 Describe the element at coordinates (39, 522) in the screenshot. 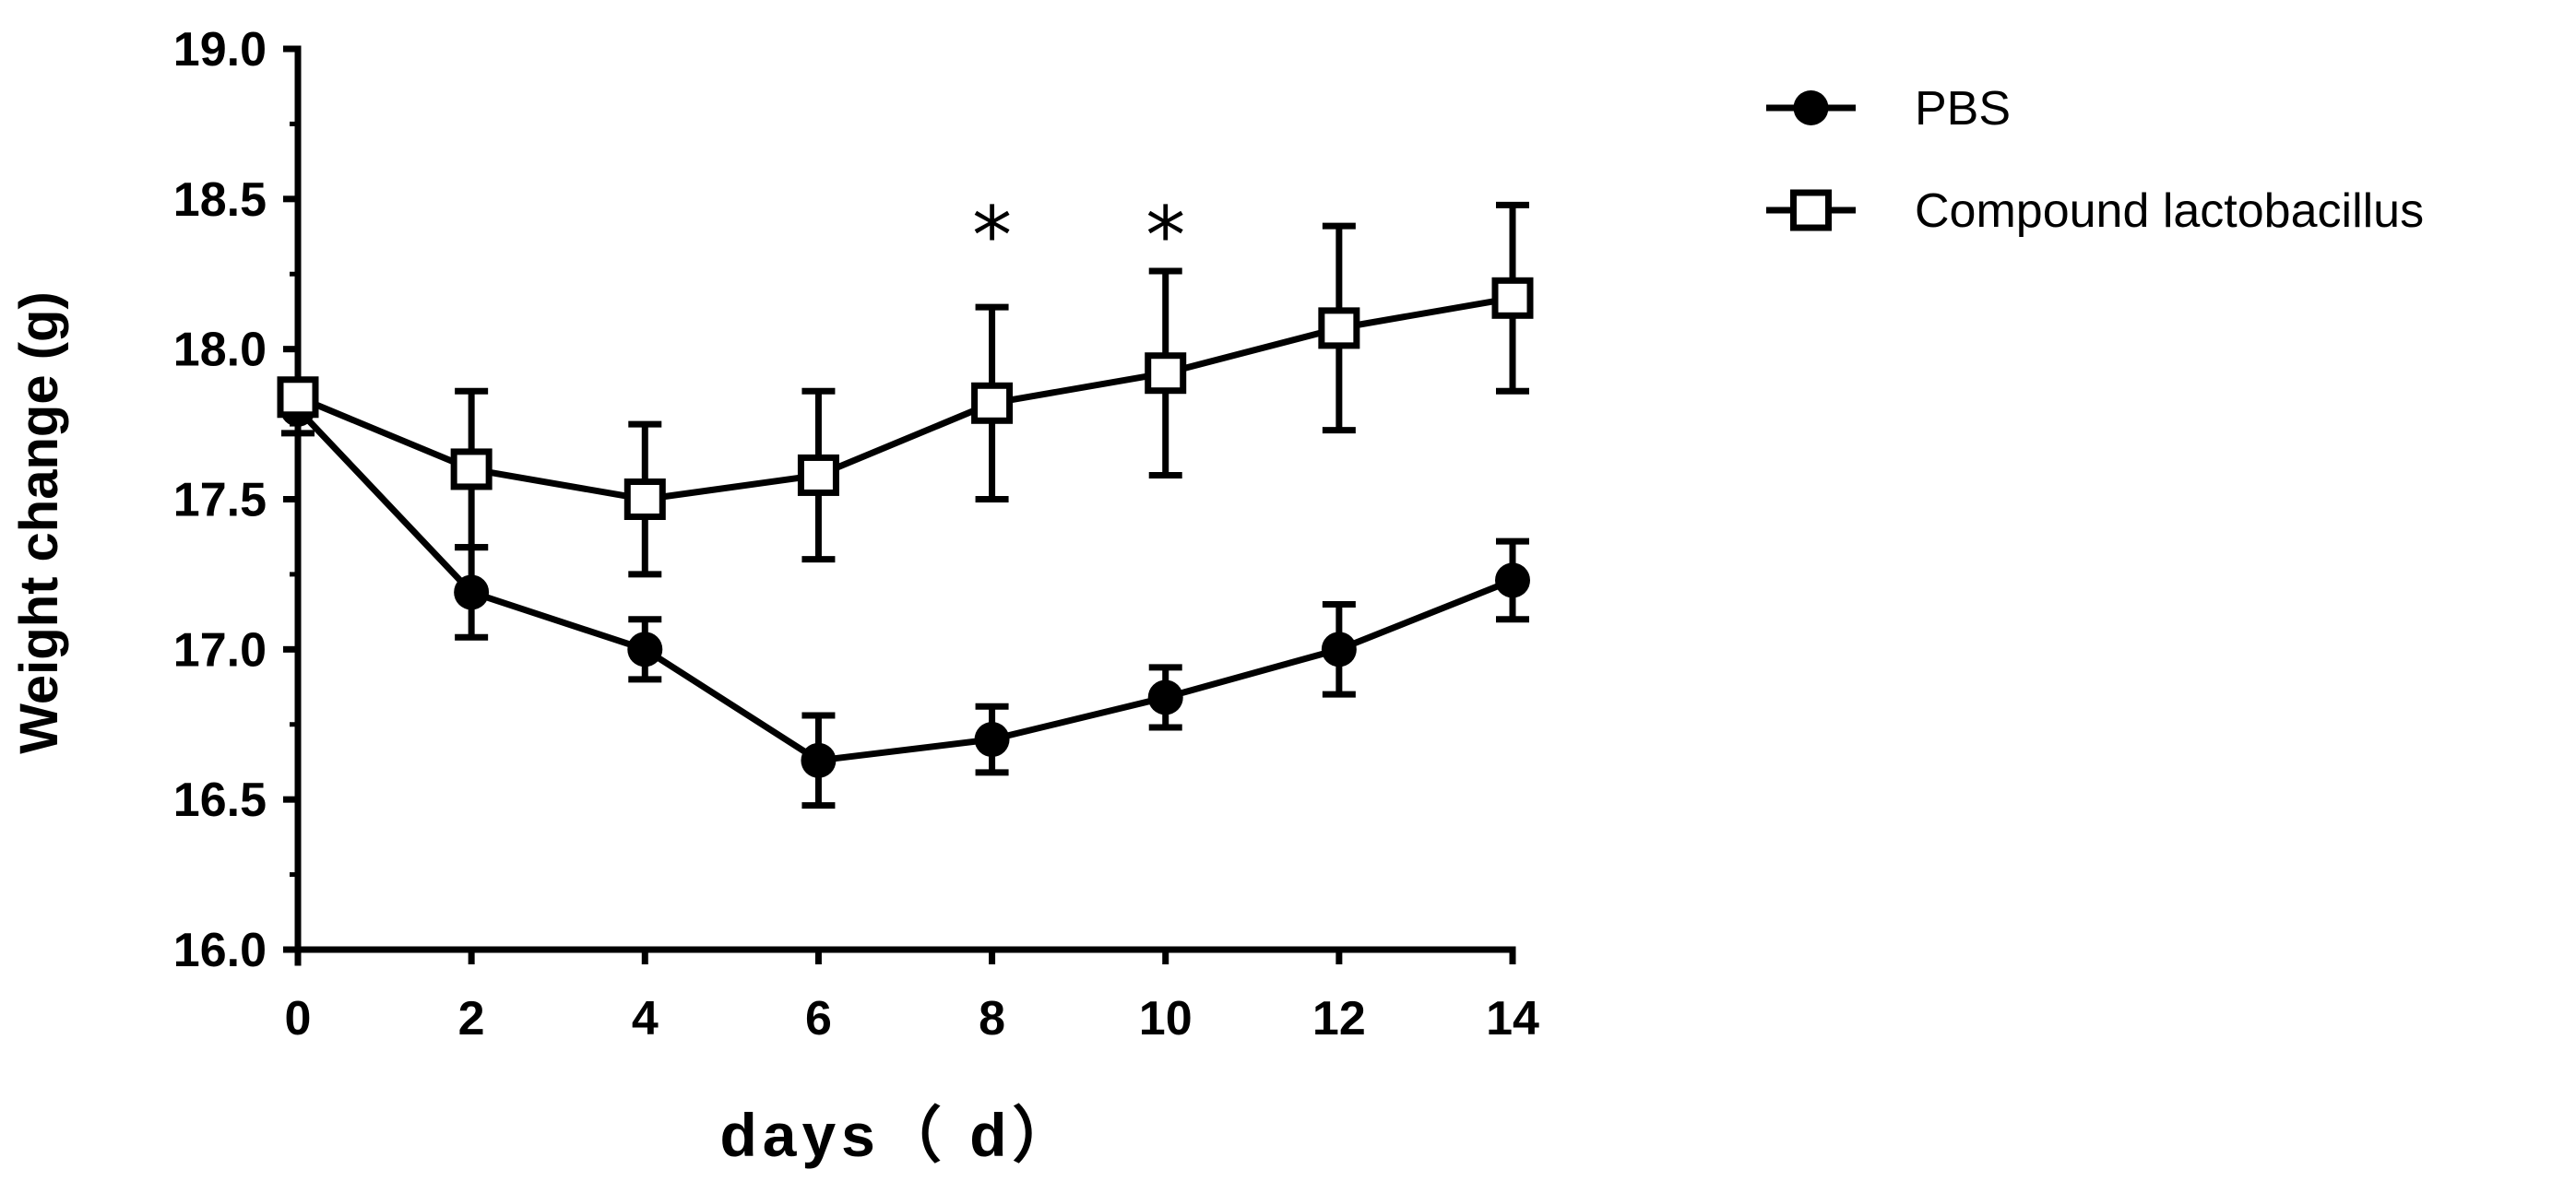

I see `y-axis-title: Weight change (g)` at that location.